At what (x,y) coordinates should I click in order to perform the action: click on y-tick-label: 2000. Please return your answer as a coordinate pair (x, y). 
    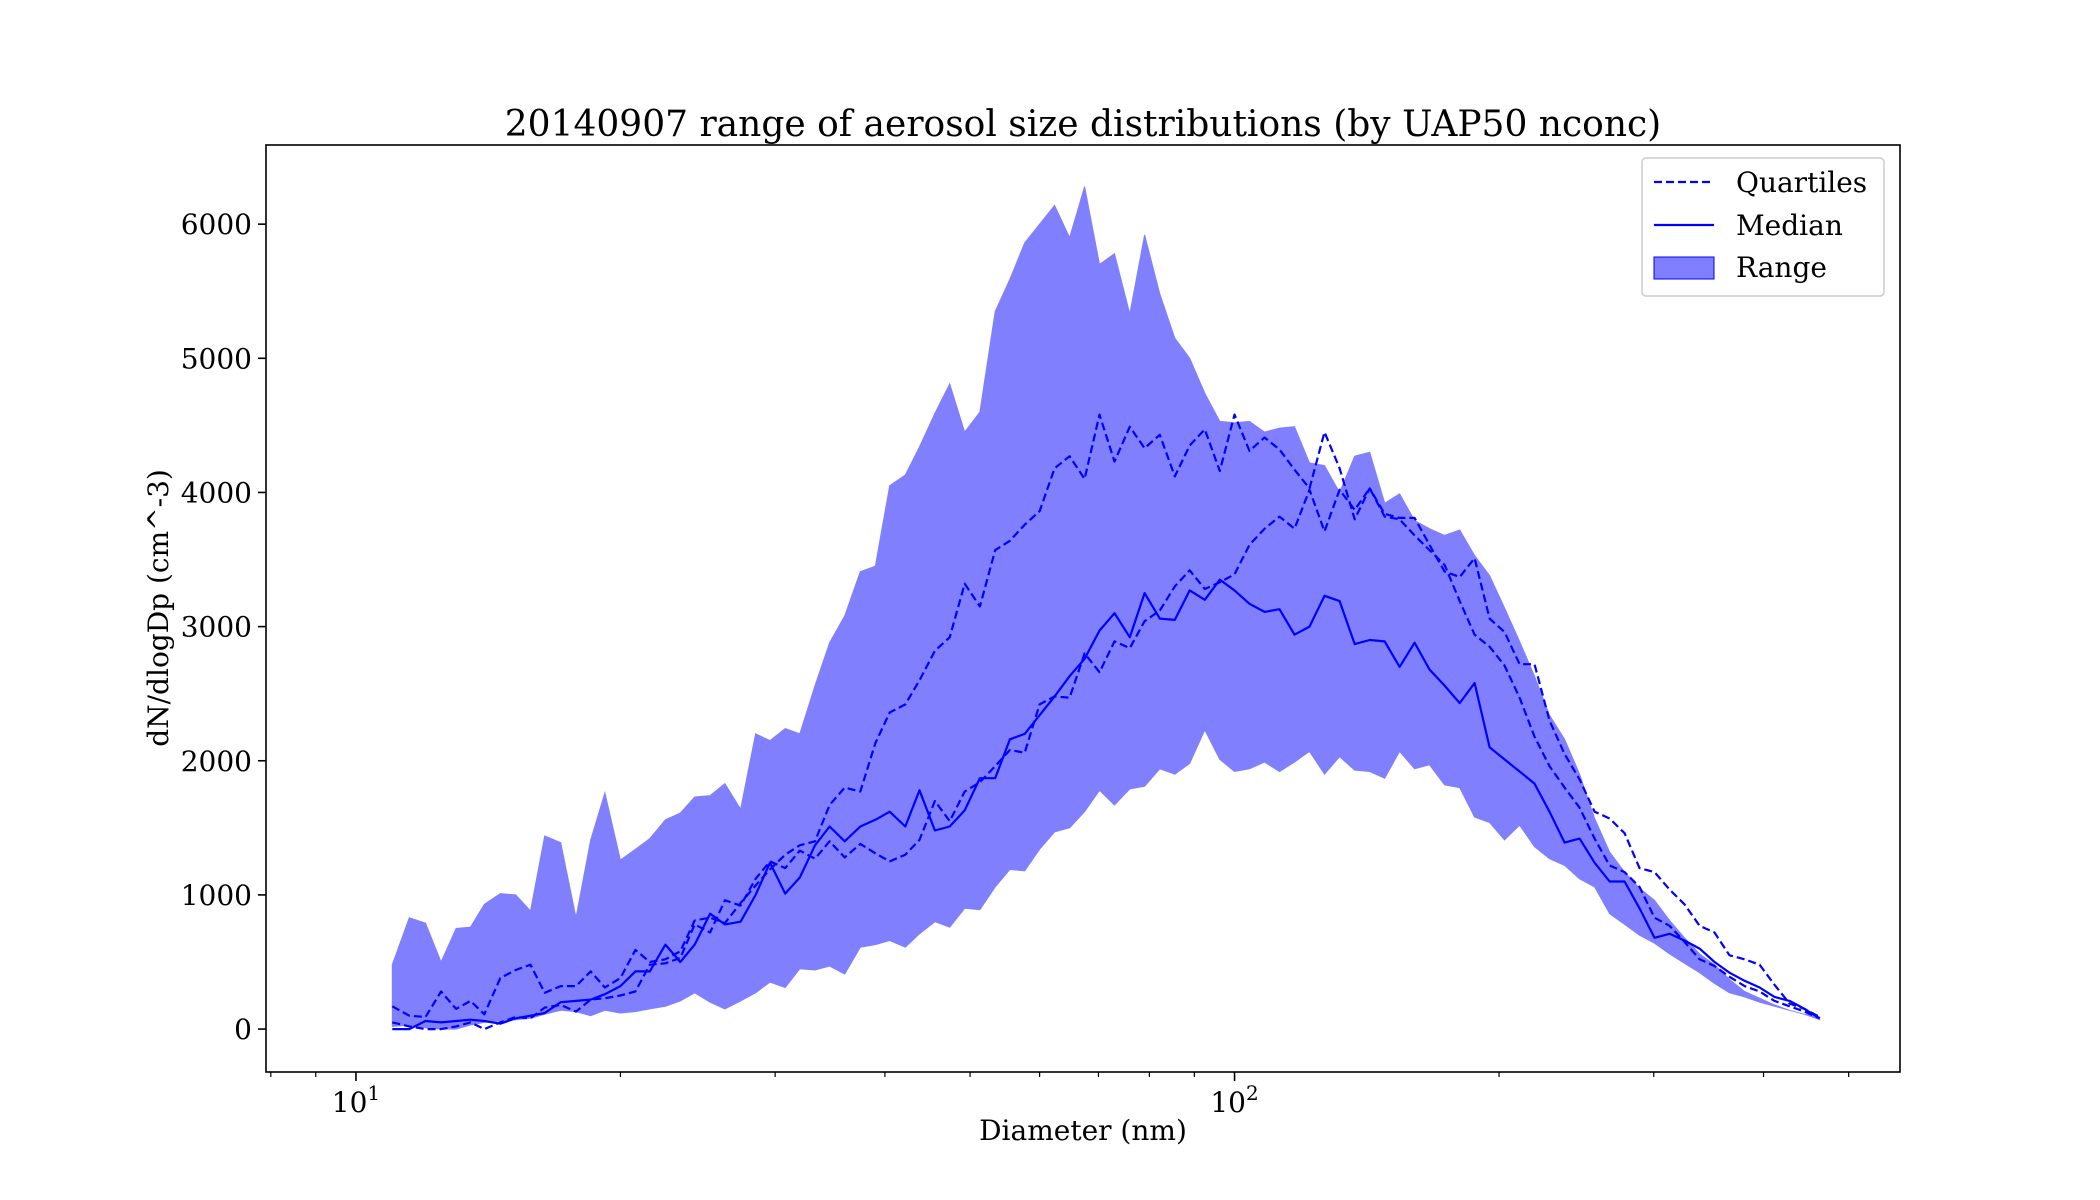
    Looking at the image, I should click on (216, 761).